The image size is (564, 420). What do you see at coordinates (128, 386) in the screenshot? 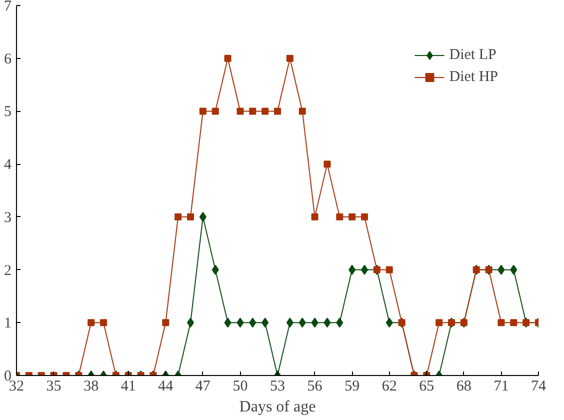
I see `x-tick-label: 41` at bounding box center [128, 386].